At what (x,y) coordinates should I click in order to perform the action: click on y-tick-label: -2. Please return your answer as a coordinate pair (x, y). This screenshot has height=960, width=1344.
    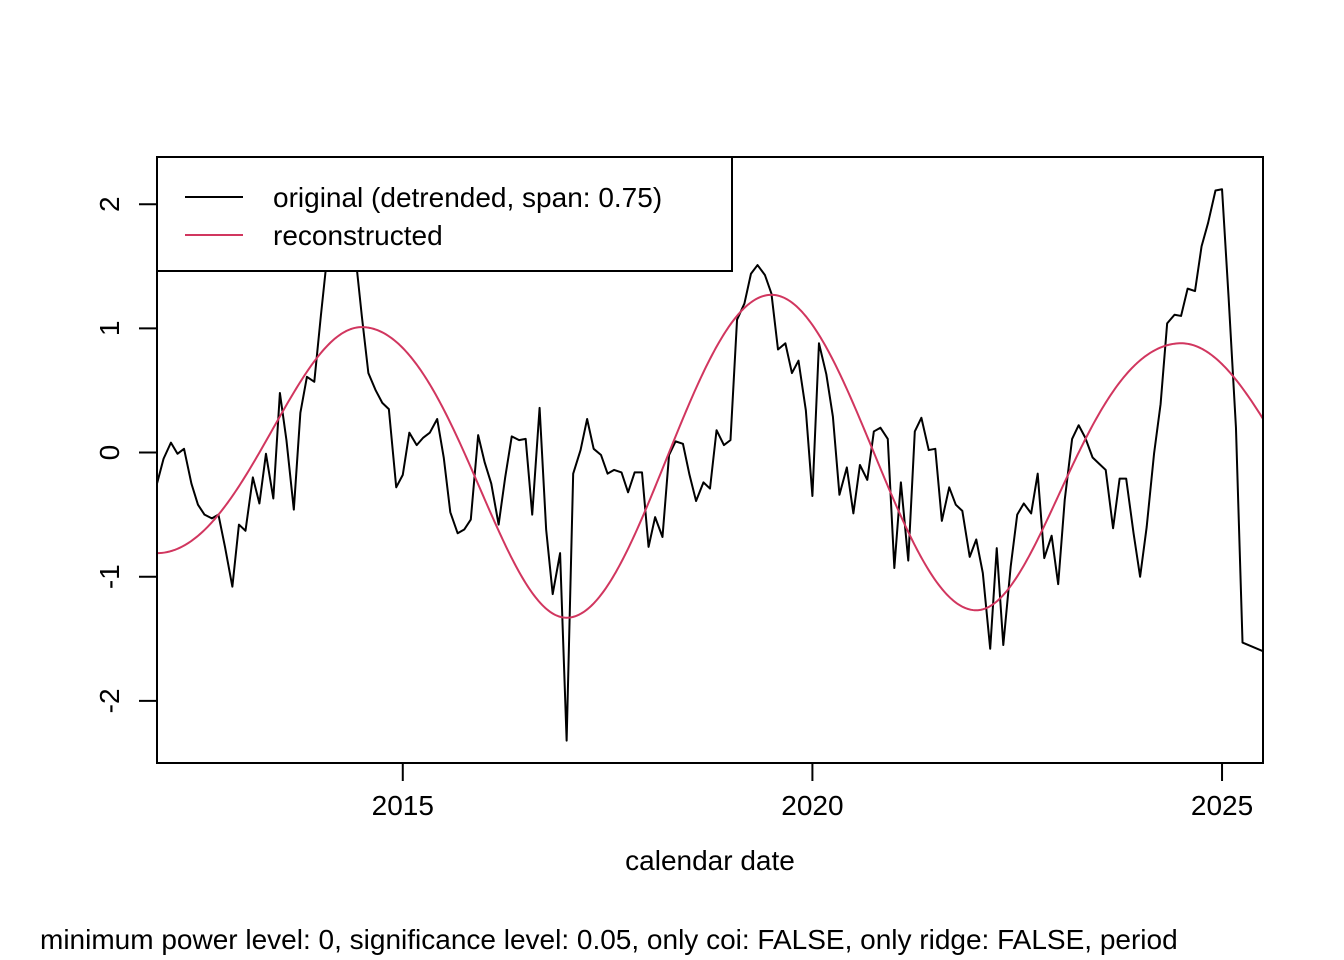
    Looking at the image, I should click on (109, 700).